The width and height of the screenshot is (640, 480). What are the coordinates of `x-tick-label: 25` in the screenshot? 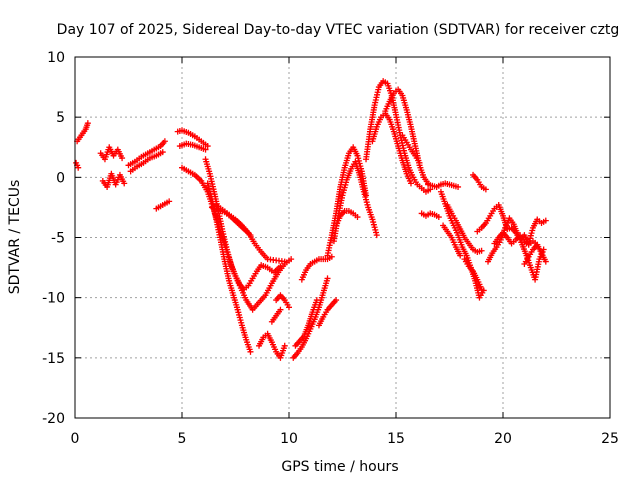 It's located at (610, 439).